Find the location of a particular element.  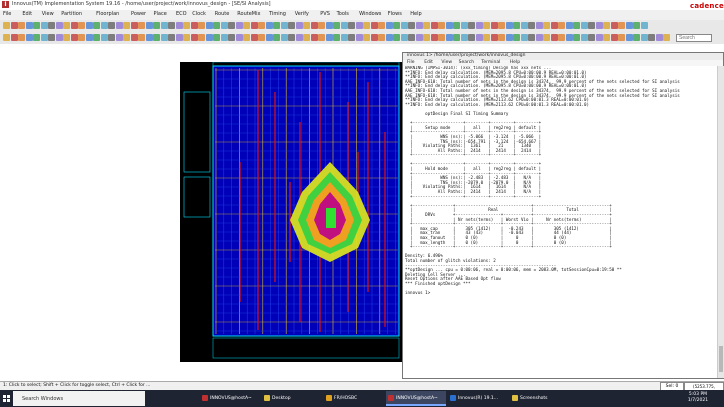

menu-place: Place is located at coordinates (160, 14).